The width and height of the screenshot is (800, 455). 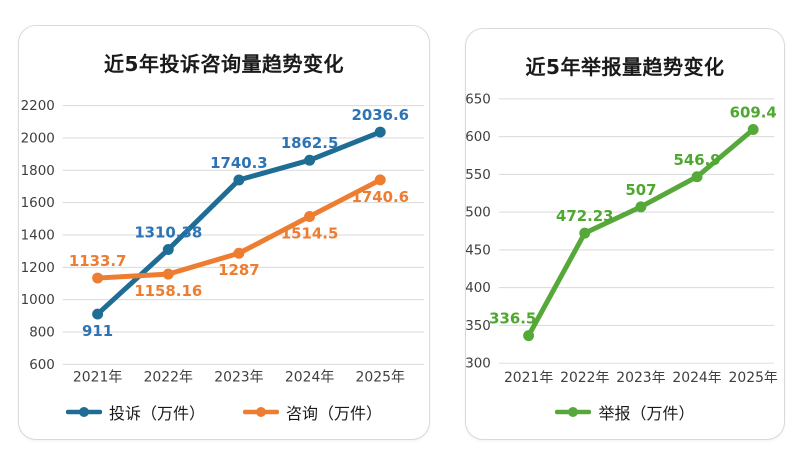 What do you see at coordinates (753, 113) in the screenshot?
I see `data-point-label: 609.4` at bounding box center [753, 113].